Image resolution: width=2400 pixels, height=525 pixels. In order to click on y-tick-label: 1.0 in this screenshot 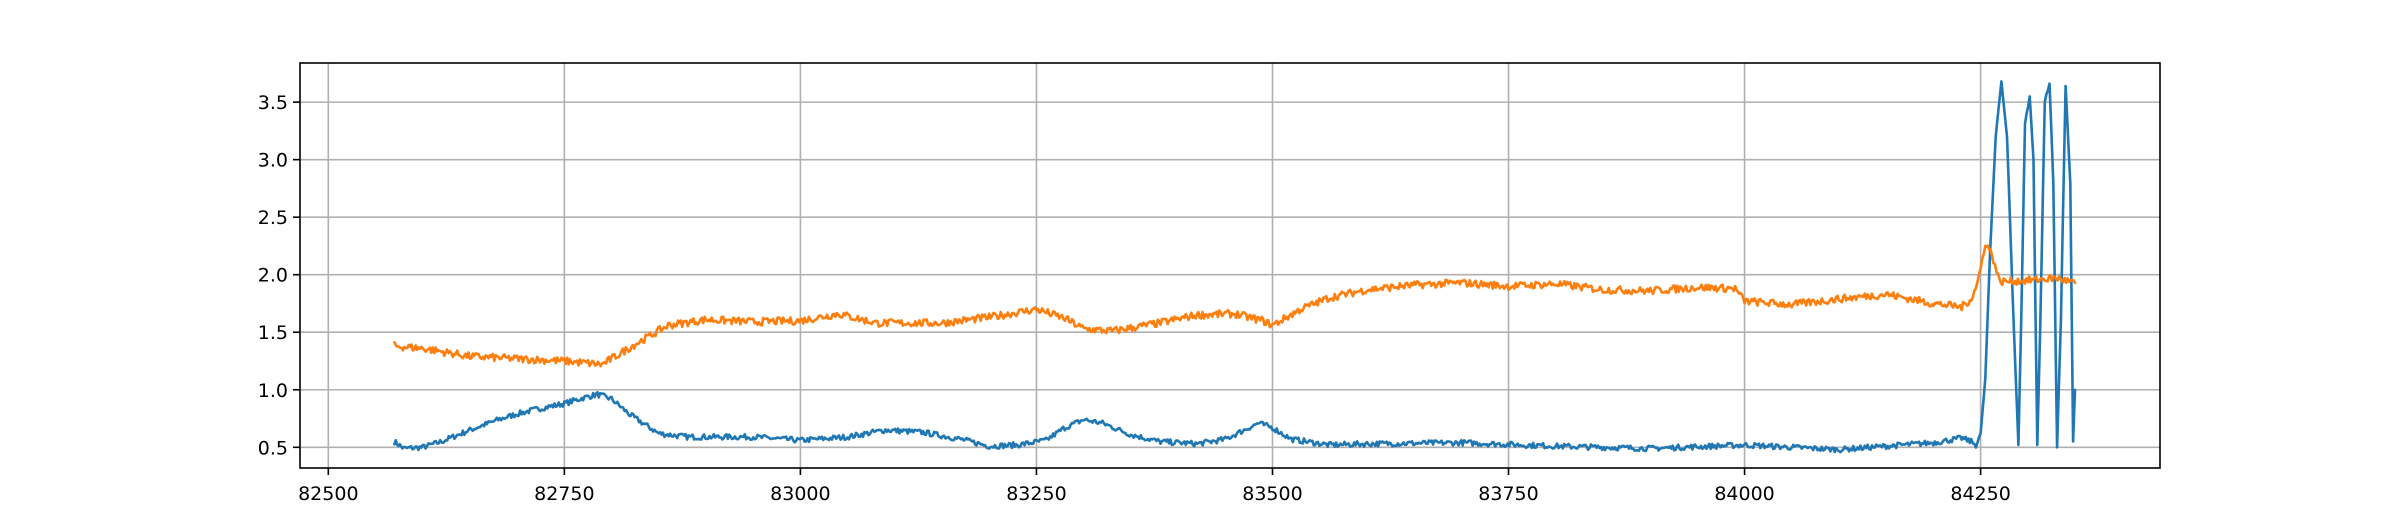, I will do `click(273, 391)`.